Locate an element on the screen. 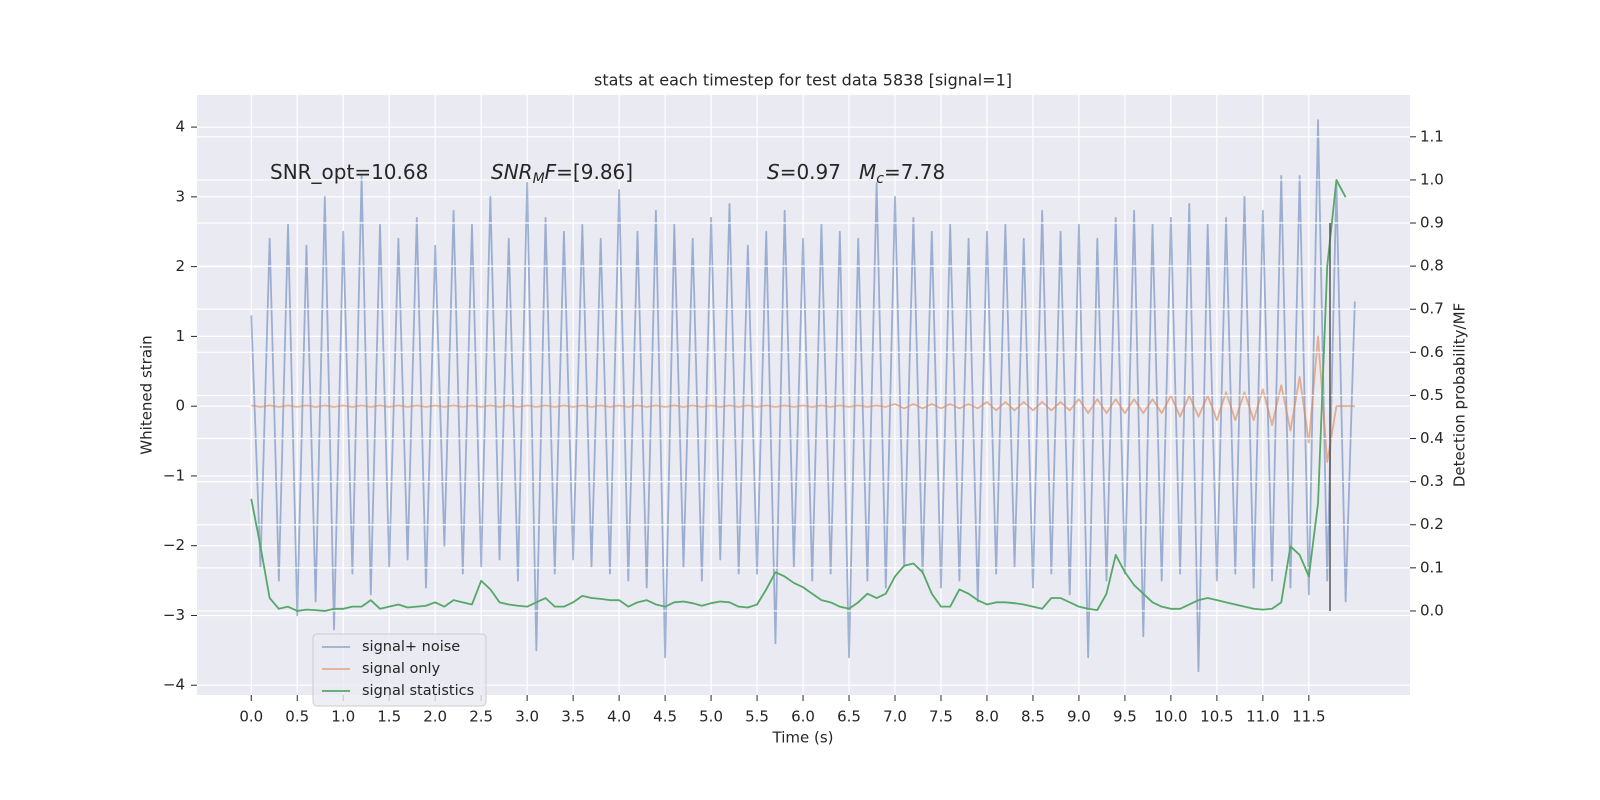  x-tick-label: 1.5 is located at coordinates (389, 717).